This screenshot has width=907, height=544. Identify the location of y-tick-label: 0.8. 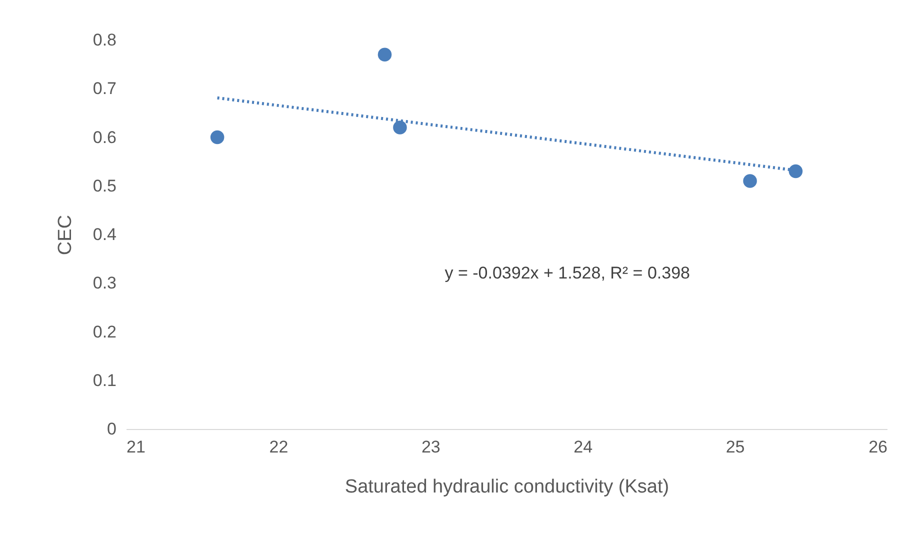
(104, 40).